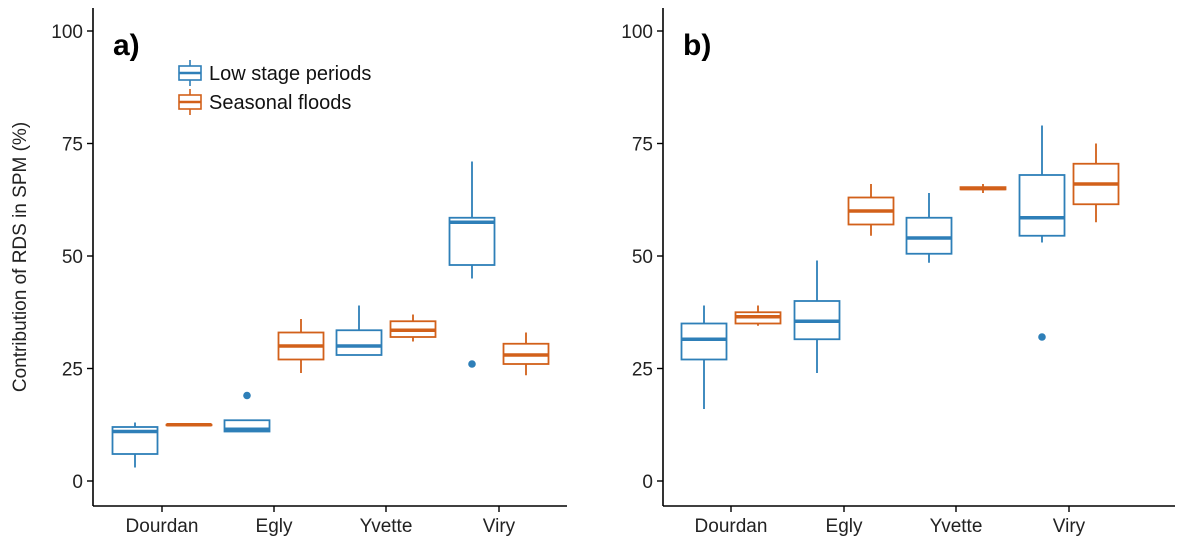 This screenshot has width=1184, height=544. What do you see at coordinates (20, 257) in the screenshot?
I see `y-axis-label: Contribution of RDS in SPM (%)` at bounding box center [20, 257].